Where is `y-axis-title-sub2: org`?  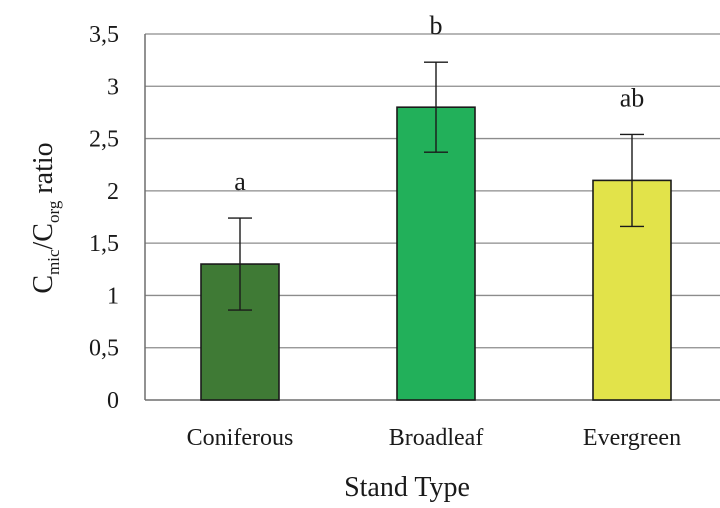 y-axis-title-sub2: org is located at coordinates (53, 211).